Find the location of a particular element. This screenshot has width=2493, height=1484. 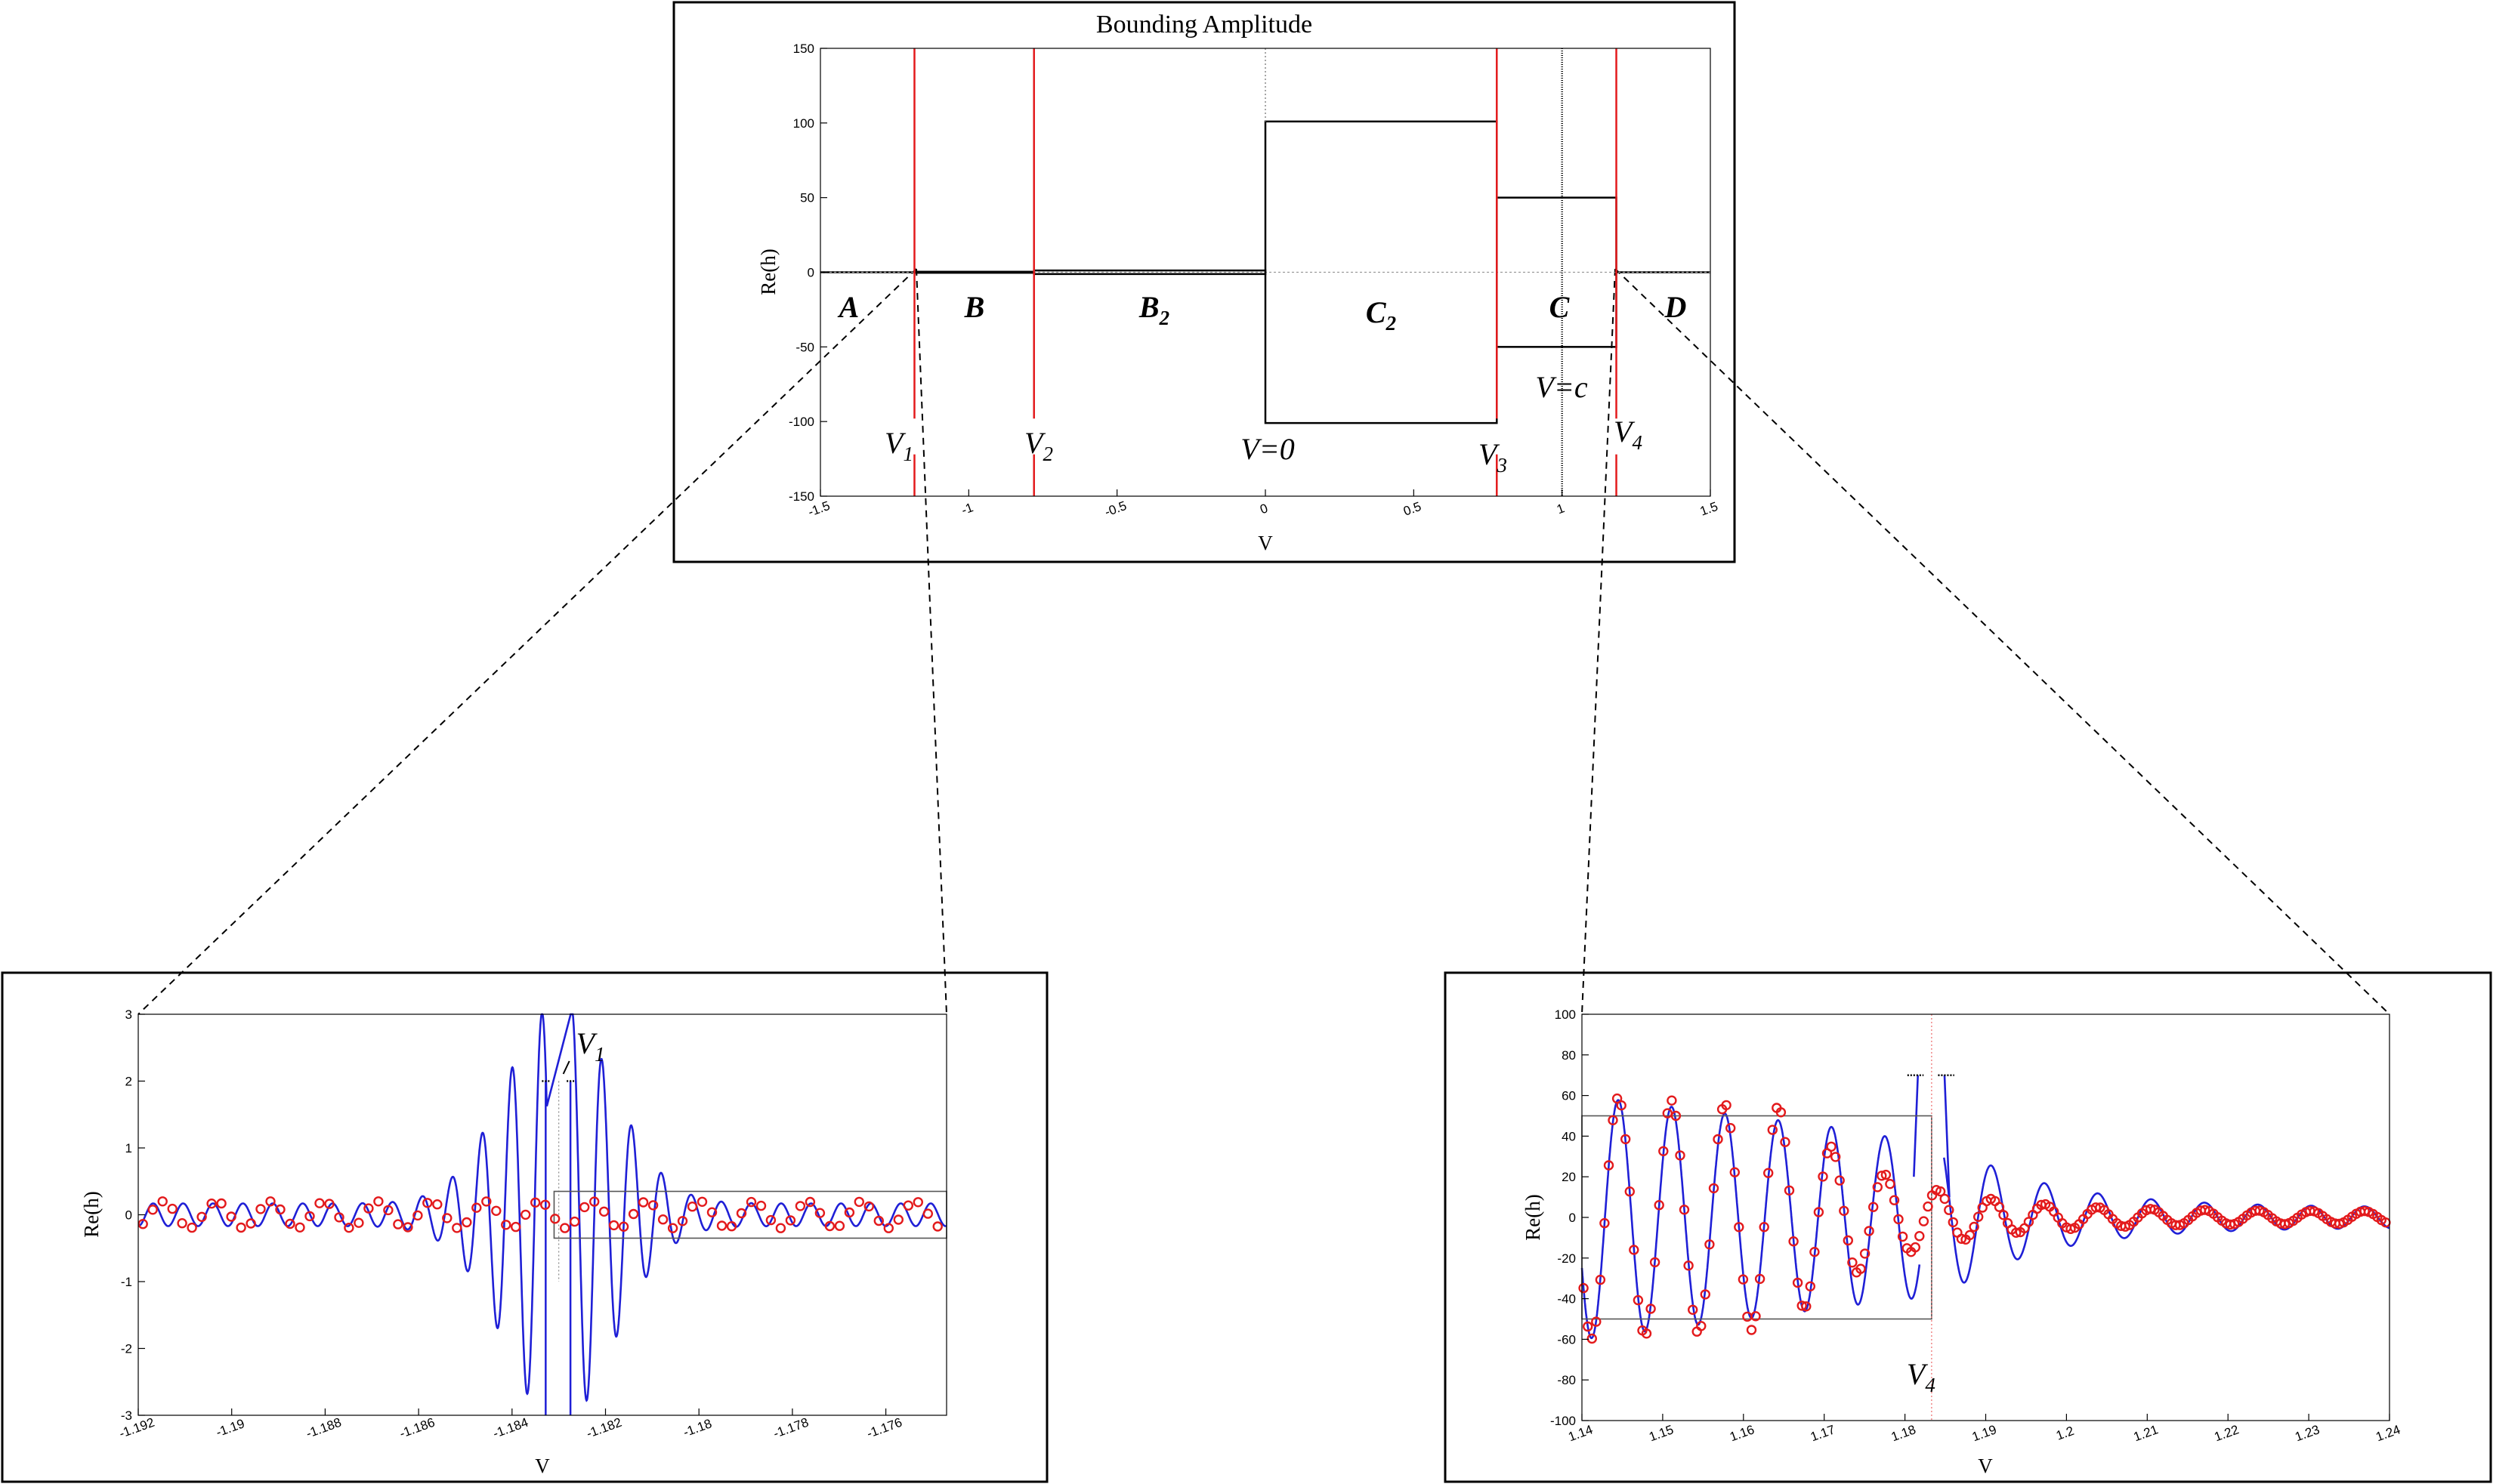

left-x-axis-label: V is located at coordinates (543, 1466).